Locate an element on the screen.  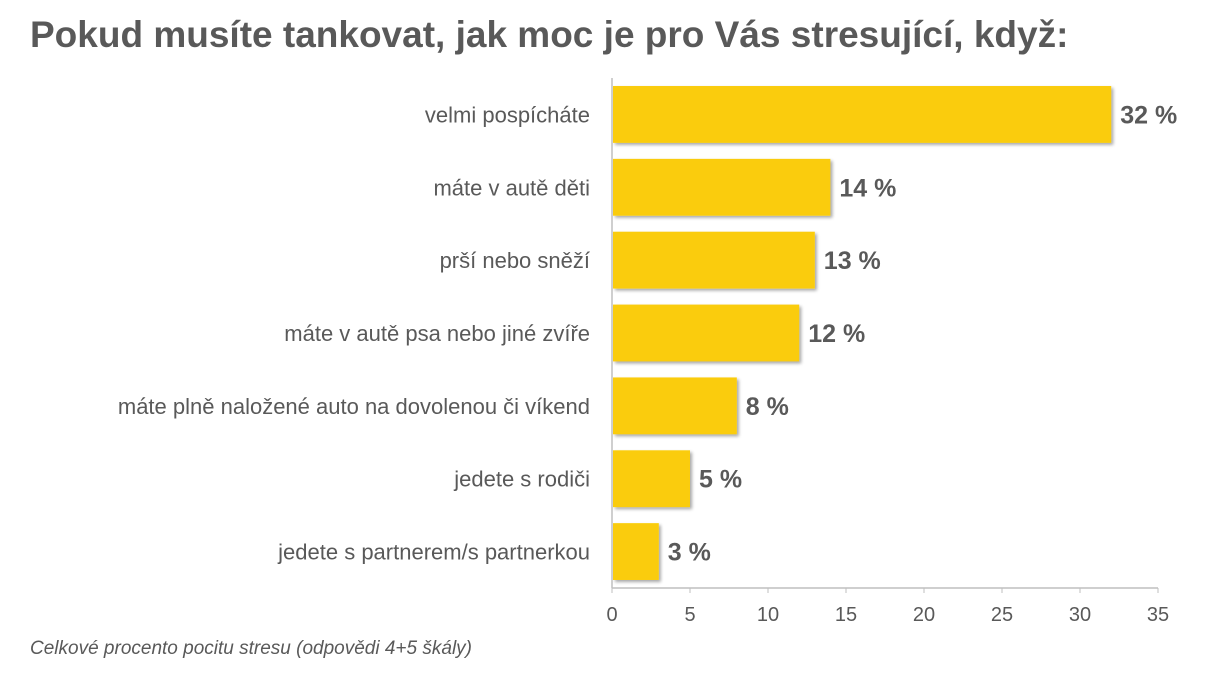
category-label-1: máte v autě děti is located at coordinates (511, 187).